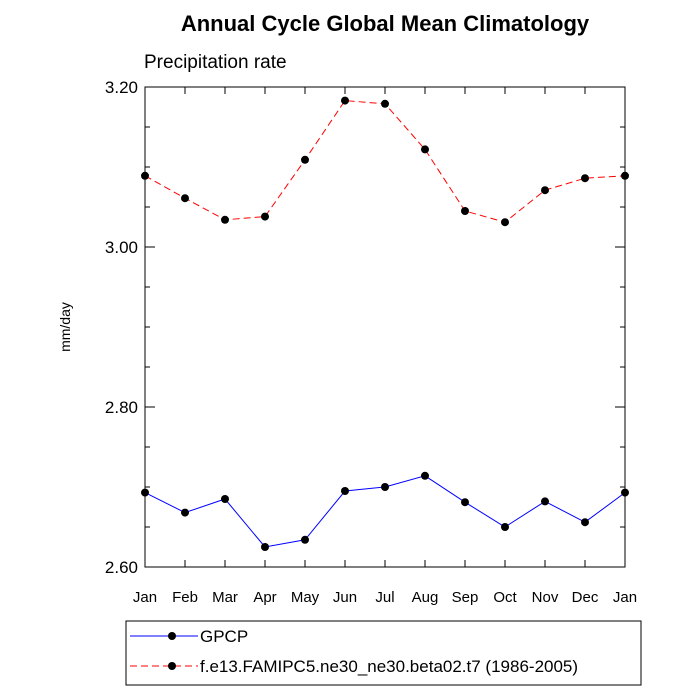 The width and height of the screenshot is (700, 700). What do you see at coordinates (215, 62) in the screenshot?
I see `chart-subtitle: Precipitation rate` at bounding box center [215, 62].